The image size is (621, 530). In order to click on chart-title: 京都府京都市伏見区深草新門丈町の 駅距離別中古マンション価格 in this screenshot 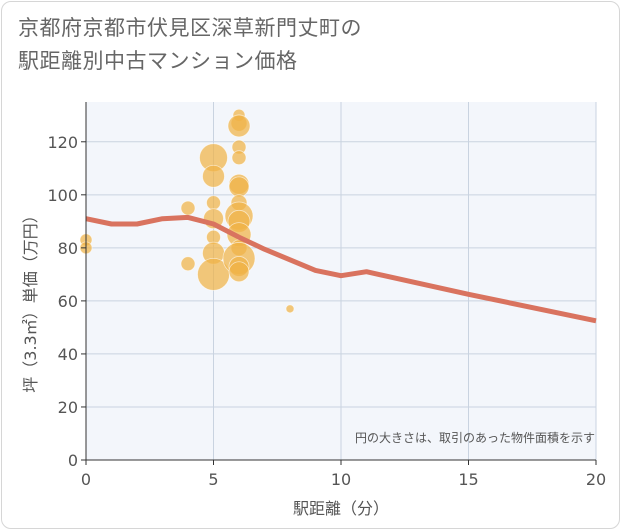, I will do `click(298, 45)`.